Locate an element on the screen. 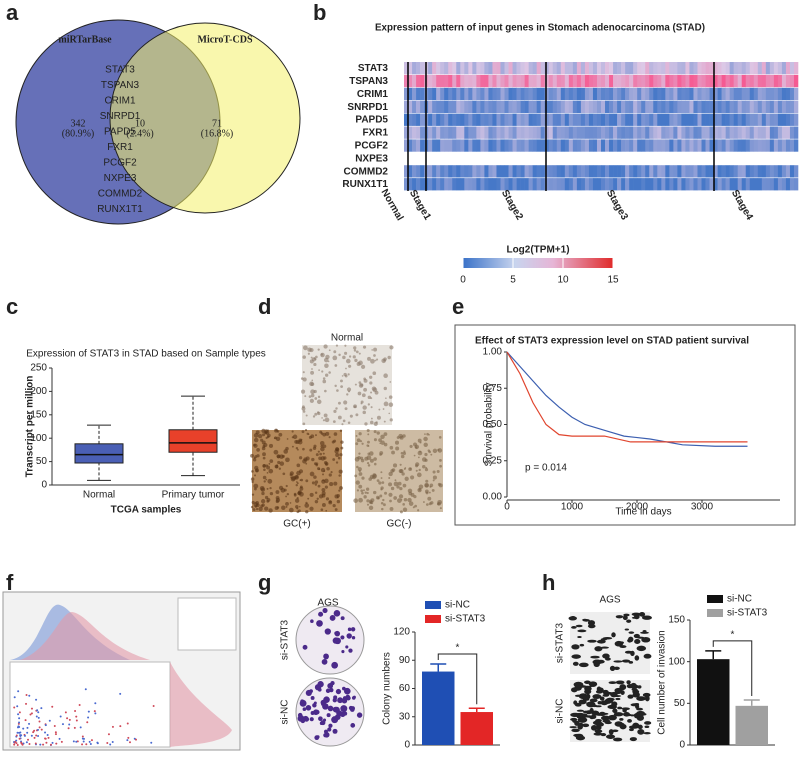 This screenshot has height=757, width=800. venn-right is located at coordinates (205, 118).